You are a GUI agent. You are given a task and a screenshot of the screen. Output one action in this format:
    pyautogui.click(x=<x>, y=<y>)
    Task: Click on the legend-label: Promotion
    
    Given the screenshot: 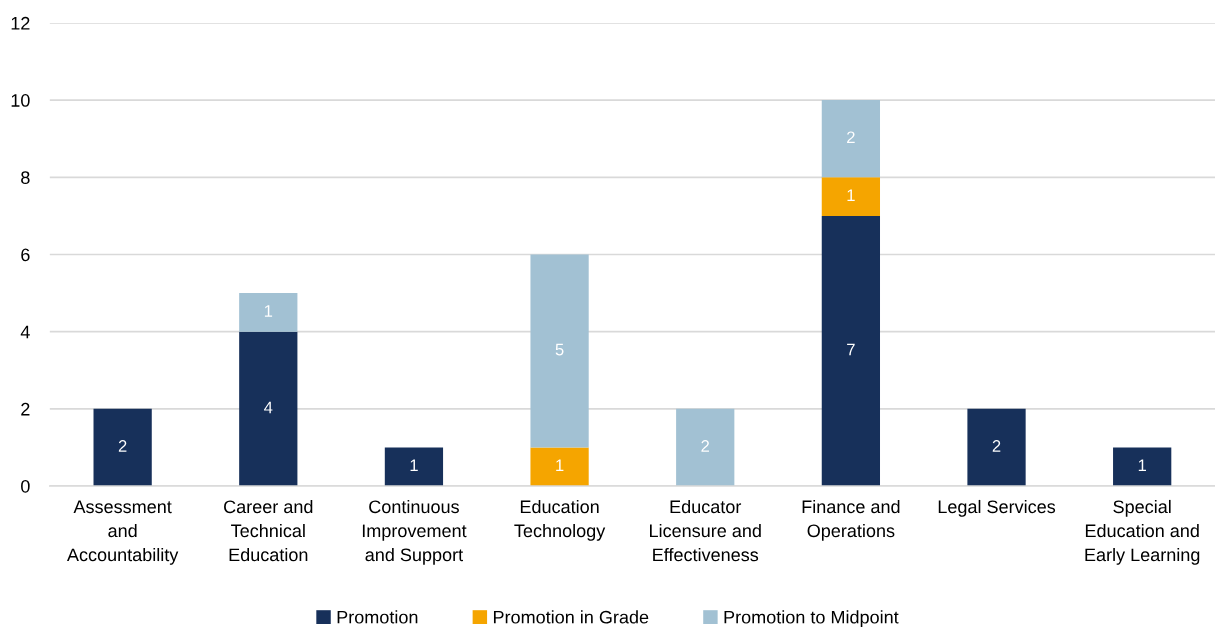 What is the action you would take?
    pyautogui.click(x=377, y=617)
    